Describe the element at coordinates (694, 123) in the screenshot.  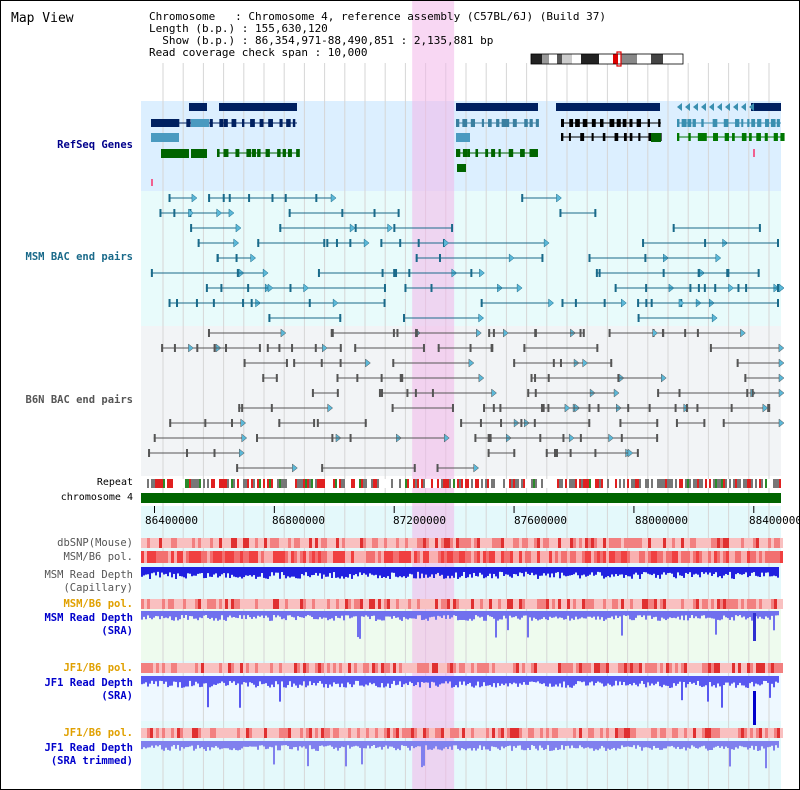
I see `gene-exon` at that location.